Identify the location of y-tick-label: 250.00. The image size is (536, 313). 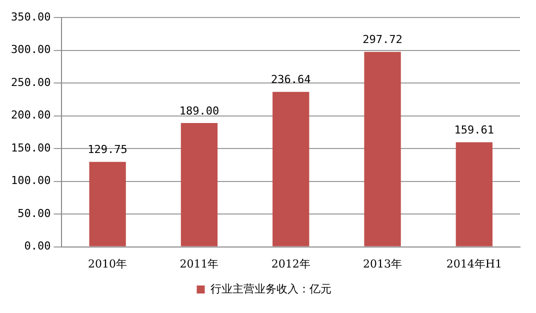
(30, 82).